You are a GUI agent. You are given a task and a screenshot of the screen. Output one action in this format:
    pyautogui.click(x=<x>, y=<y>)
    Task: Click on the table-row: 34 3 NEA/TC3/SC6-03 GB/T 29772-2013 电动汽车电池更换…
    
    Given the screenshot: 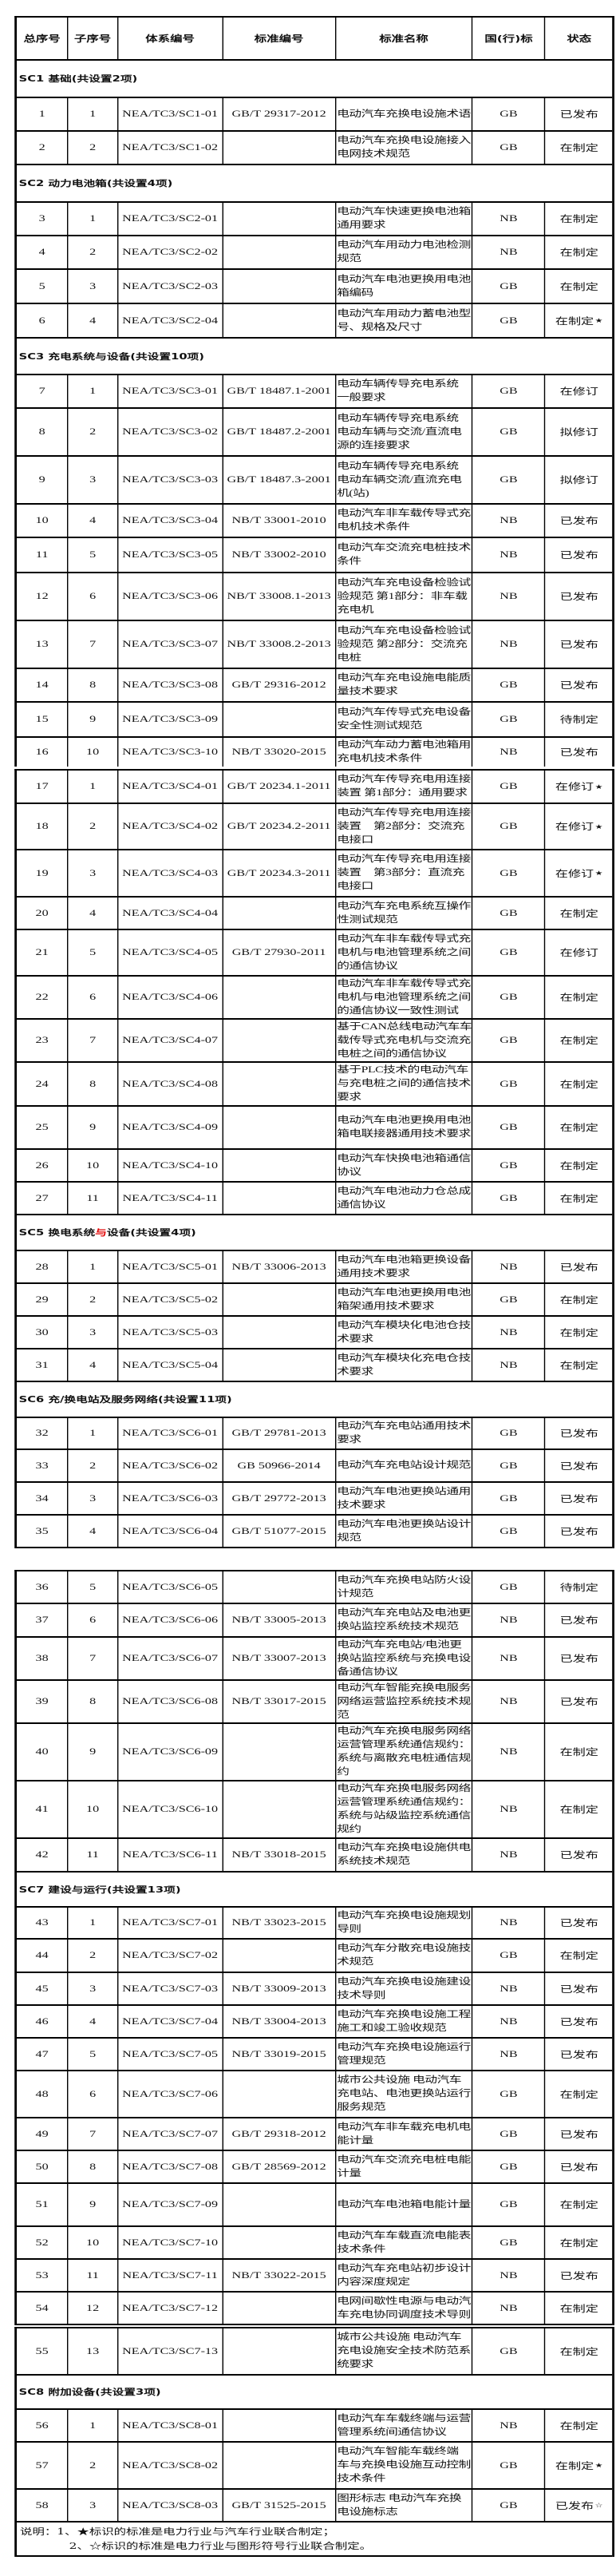 What is the action you would take?
    pyautogui.click(x=314, y=1499)
    